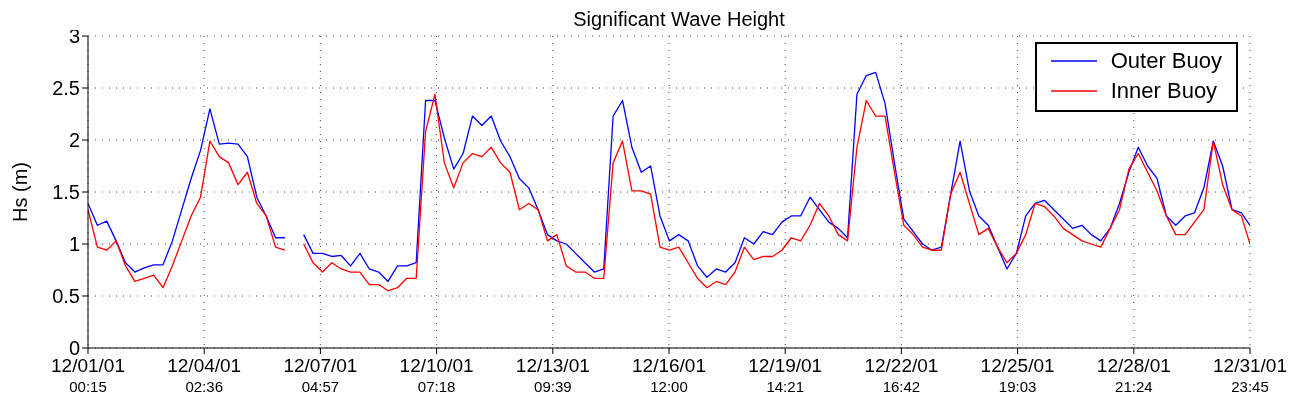  What do you see at coordinates (66, 296) in the screenshot?
I see `y-tick-label: 0.5` at bounding box center [66, 296].